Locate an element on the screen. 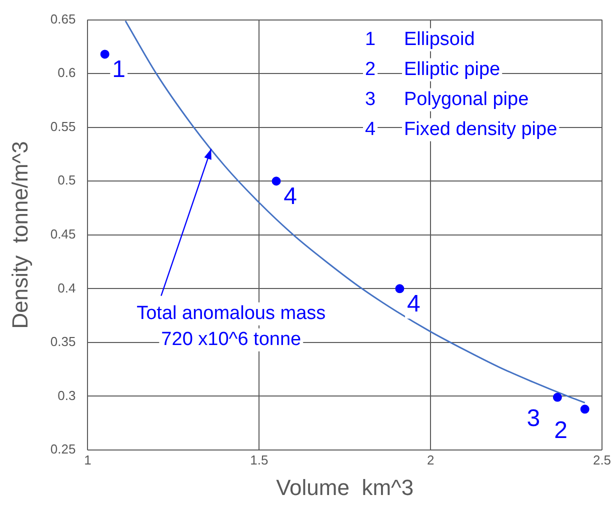 The image size is (616, 510). y-tick-label: 0.6 is located at coordinates (67, 72).